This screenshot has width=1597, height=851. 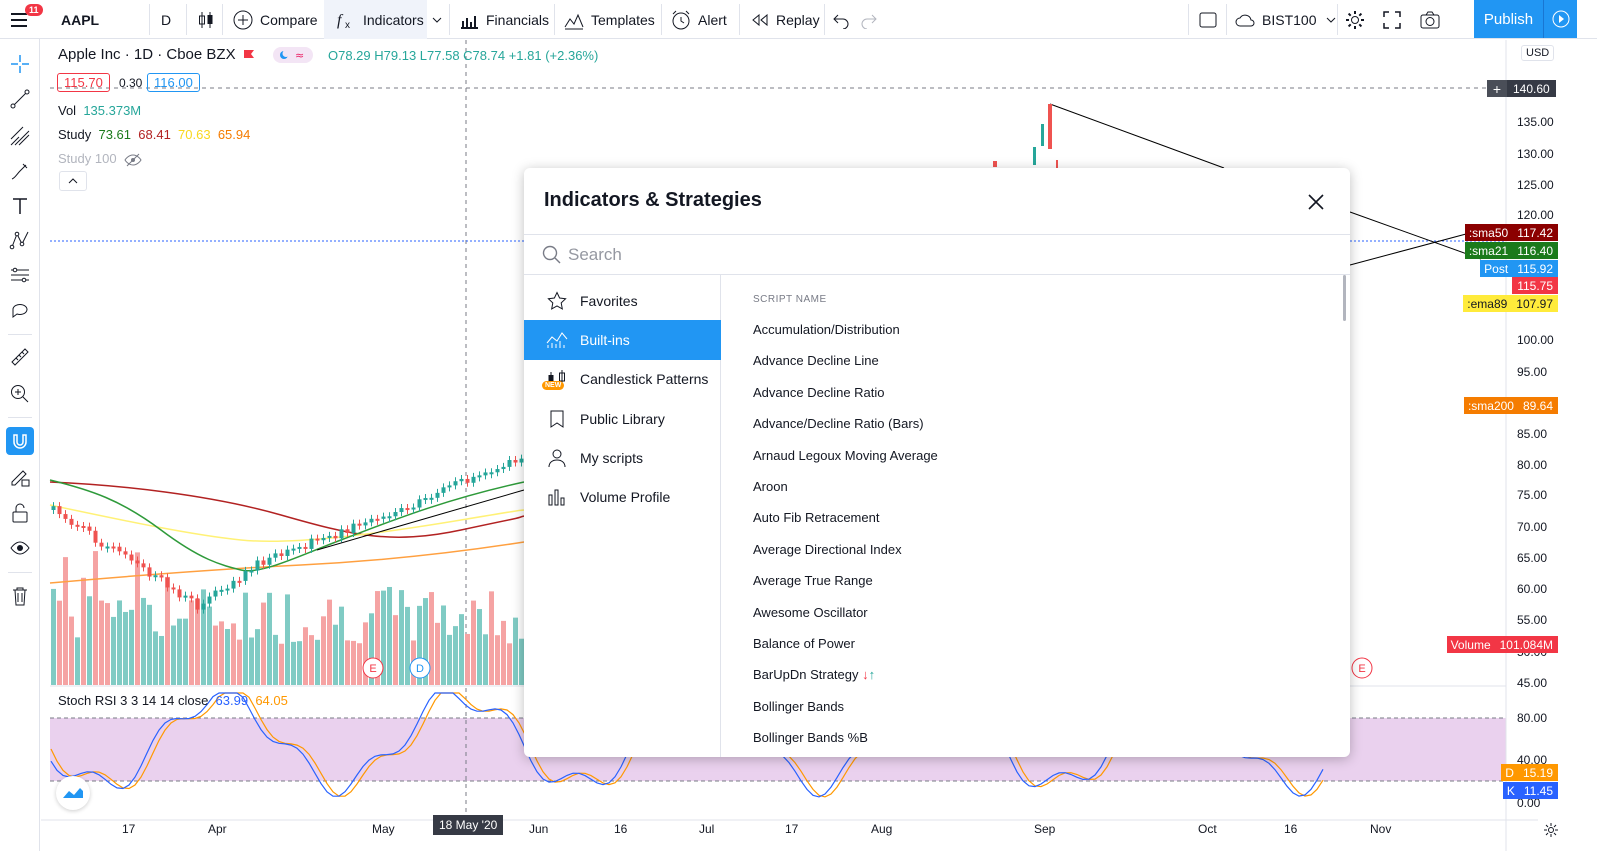 I want to click on script-item: Auto Fib Retracement, so click(x=816, y=517).